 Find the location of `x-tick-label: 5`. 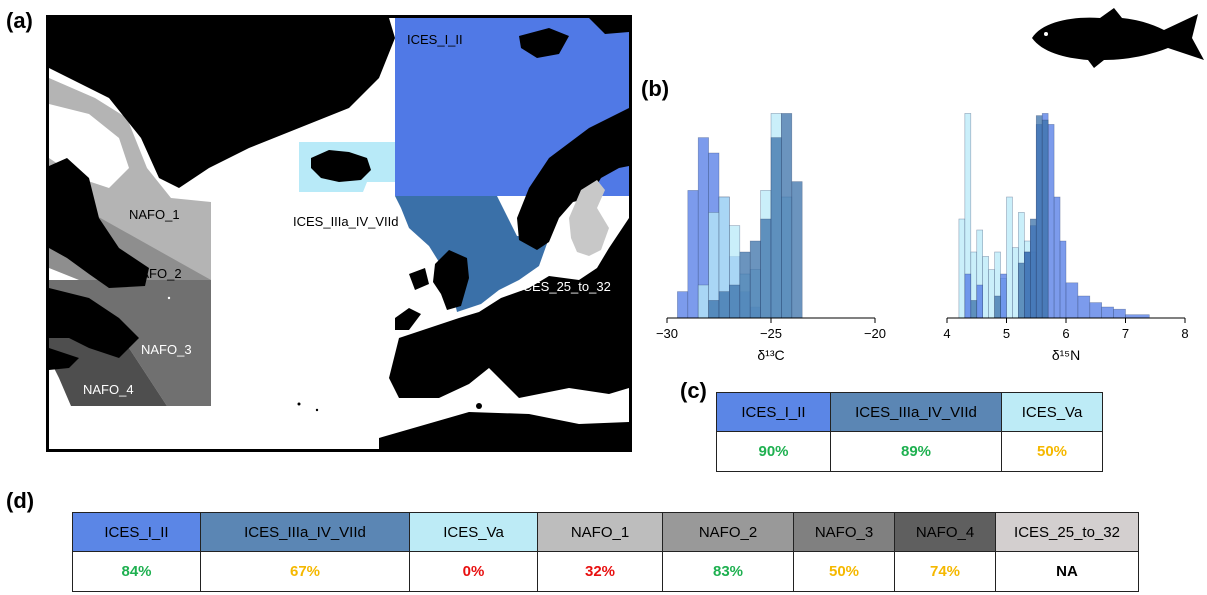

x-tick-label: 5 is located at coordinates (1006, 333).